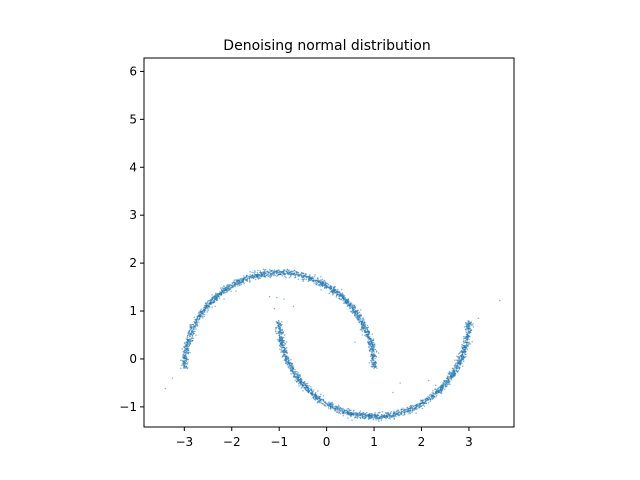 Image resolution: width=640 pixels, height=480 pixels. Describe the element at coordinates (133, 263) in the screenshot. I see `y-tick-label: 2` at that location.